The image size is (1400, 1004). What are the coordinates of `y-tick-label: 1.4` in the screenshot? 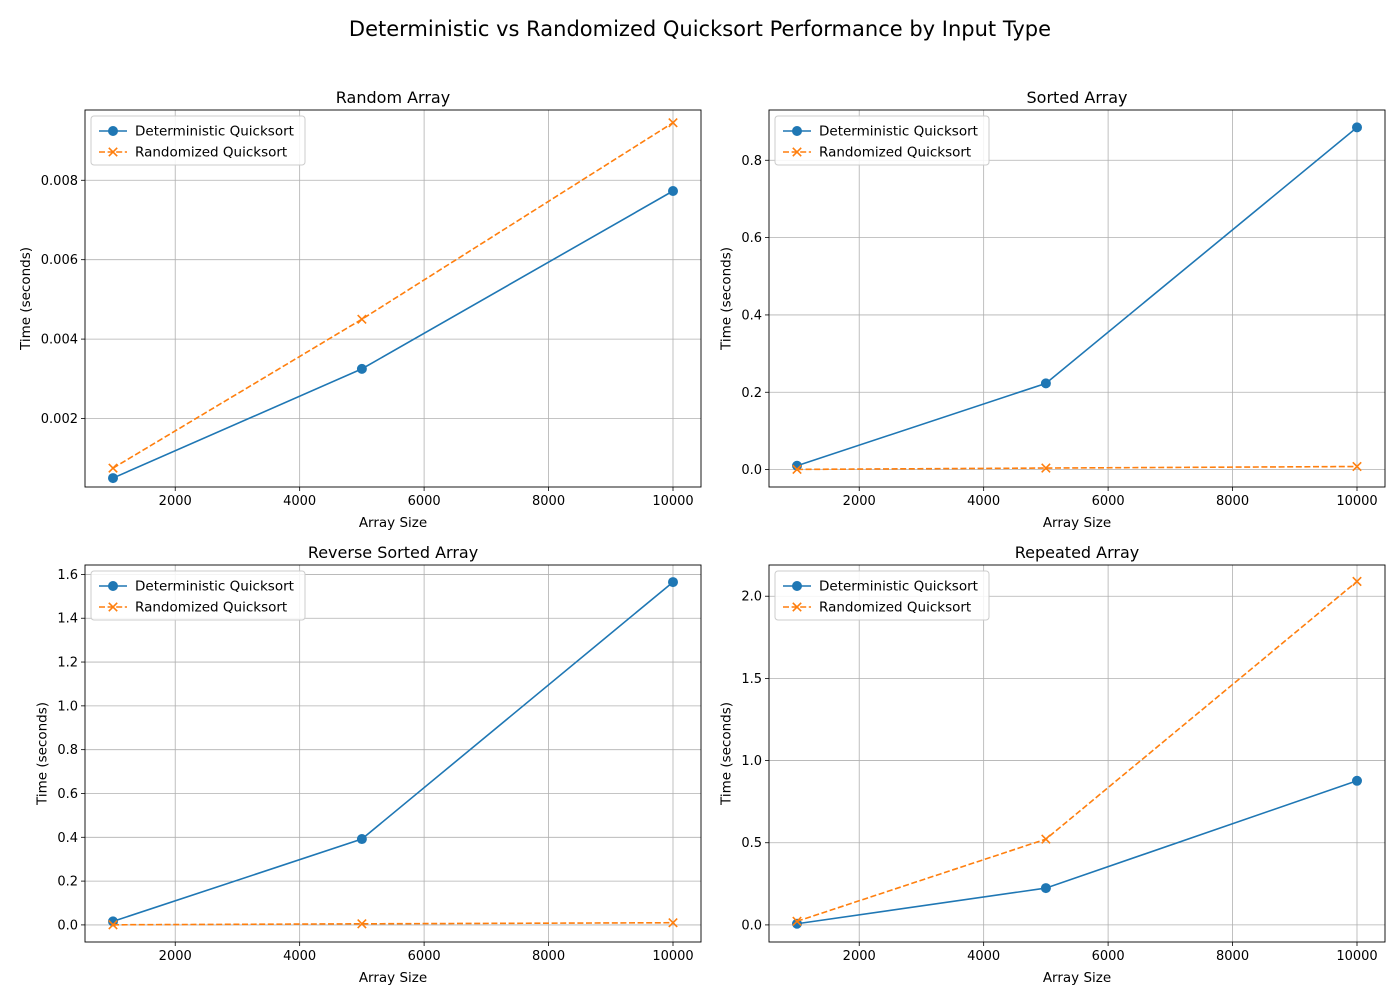 It's located at (67, 619).